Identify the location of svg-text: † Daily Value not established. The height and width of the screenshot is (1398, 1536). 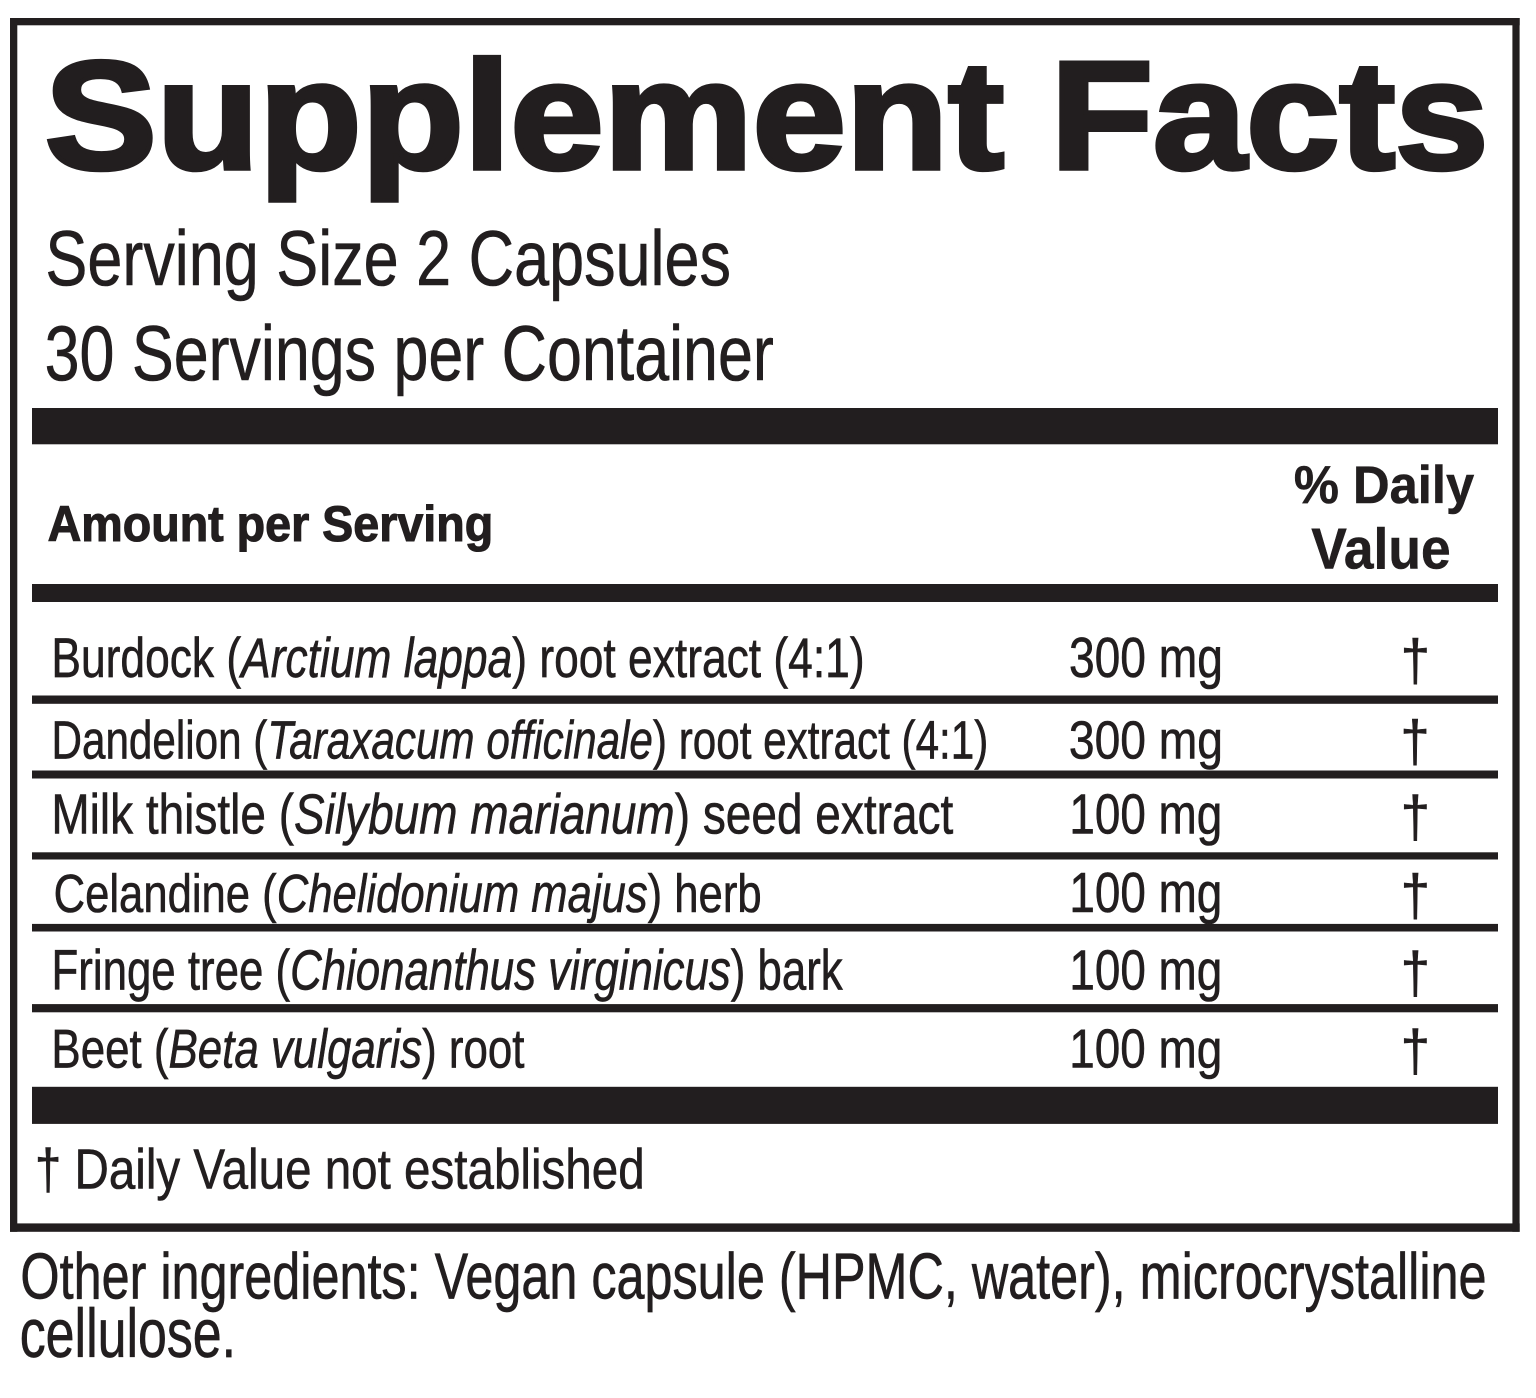
(340, 1170).